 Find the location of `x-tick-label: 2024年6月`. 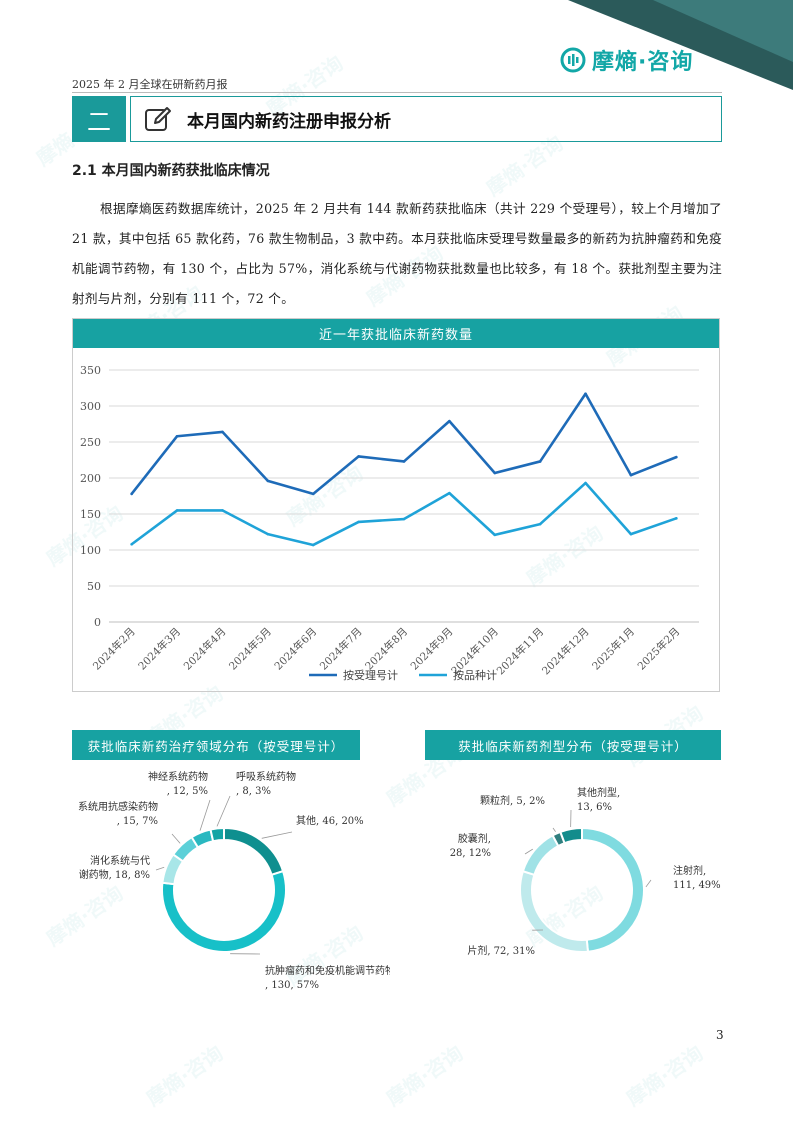

x-tick-label: 2024年6月 is located at coordinates (296, 649).